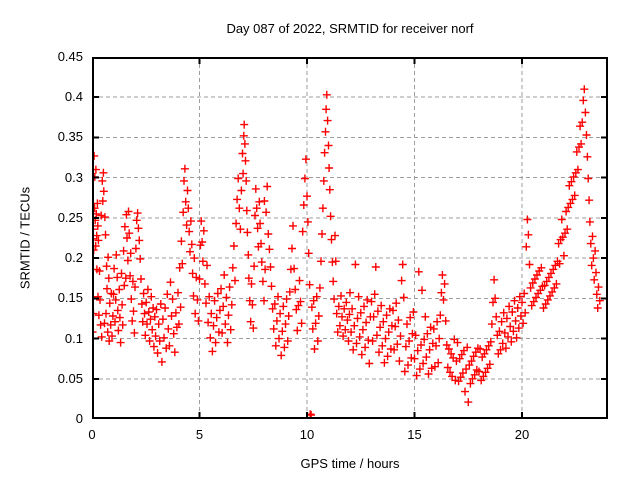 Image resolution: width=640 pixels, height=480 pixels. What do you see at coordinates (350, 463) in the screenshot?
I see `x-axis-label: GPS time / hours` at bounding box center [350, 463].